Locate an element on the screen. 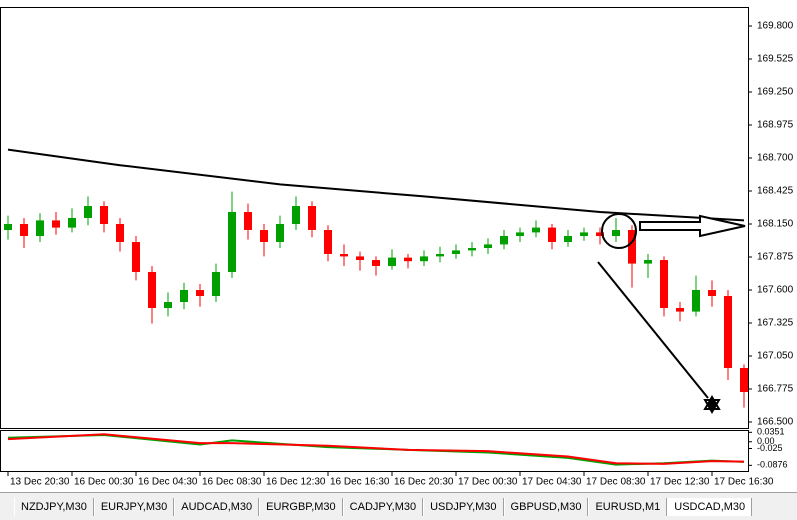  y-tick-label: 169.525 is located at coordinates (775, 59).